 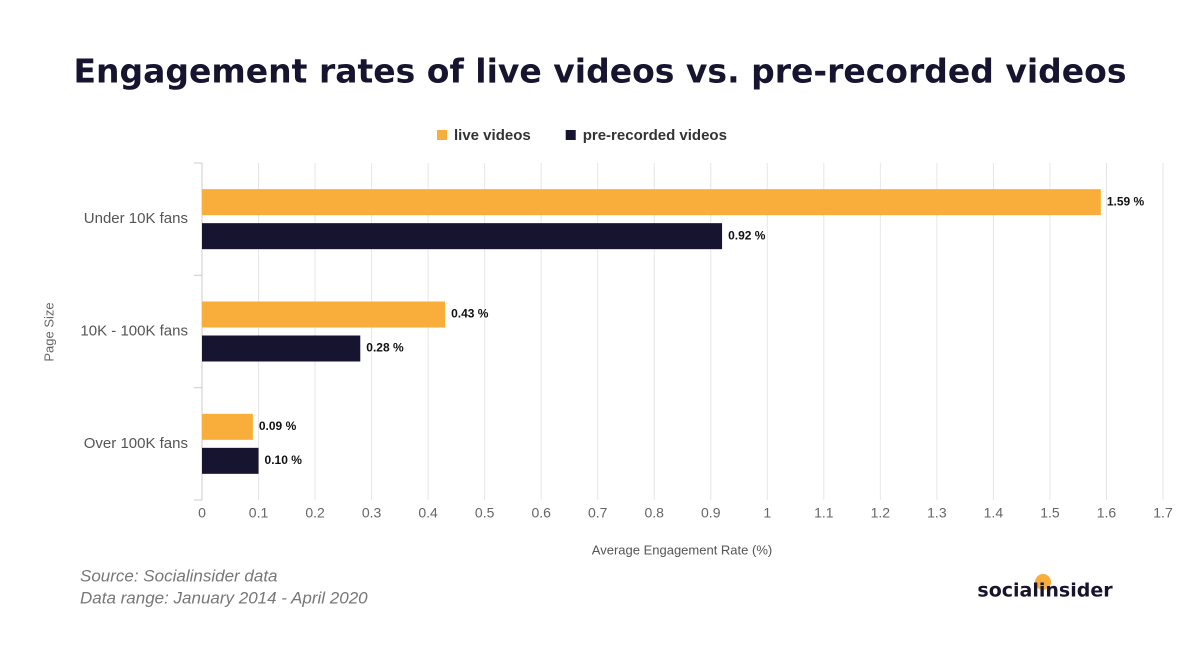 I want to click on value-label: 0.09 %, so click(x=278, y=426).